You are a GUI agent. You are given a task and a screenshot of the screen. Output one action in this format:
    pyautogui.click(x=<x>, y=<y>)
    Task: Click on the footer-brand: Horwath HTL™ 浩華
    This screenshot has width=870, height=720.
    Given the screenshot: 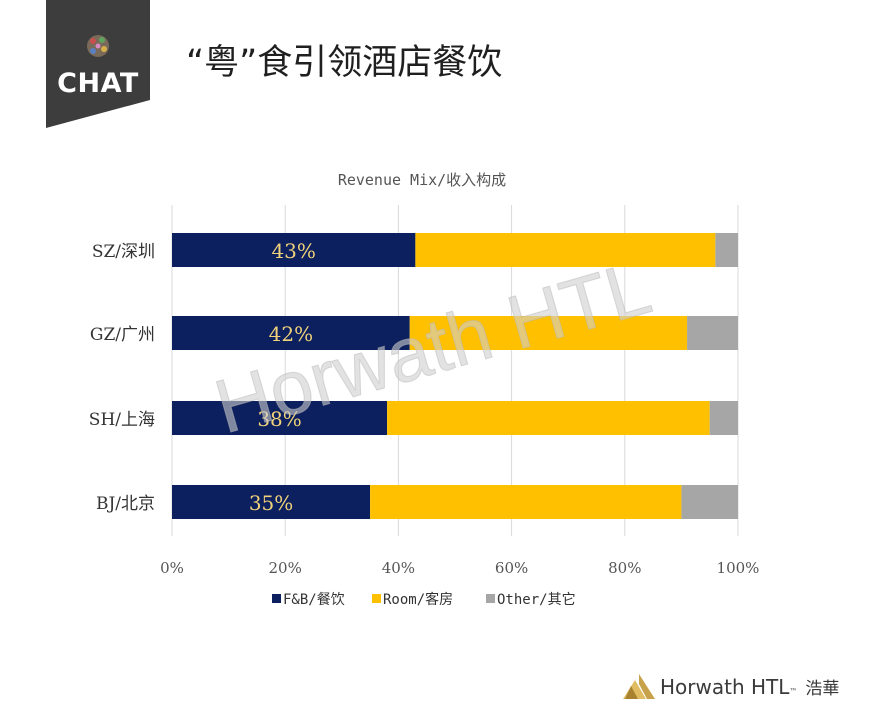 What is the action you would take?
    pyautogui.click(x=749, y=686)
    